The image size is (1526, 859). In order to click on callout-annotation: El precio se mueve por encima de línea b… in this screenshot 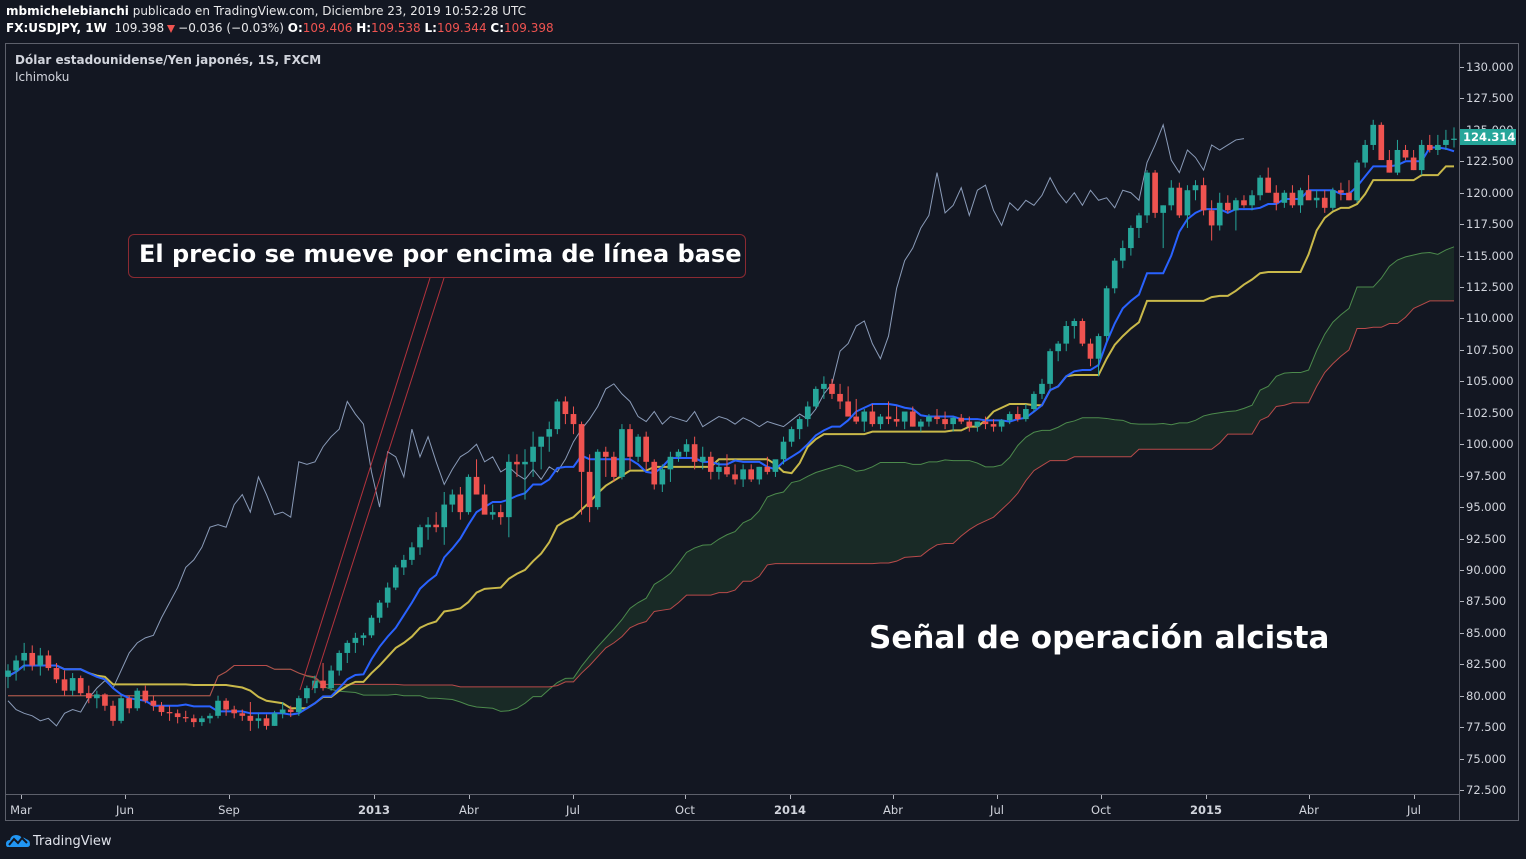, I will do `click(437, 256)`.